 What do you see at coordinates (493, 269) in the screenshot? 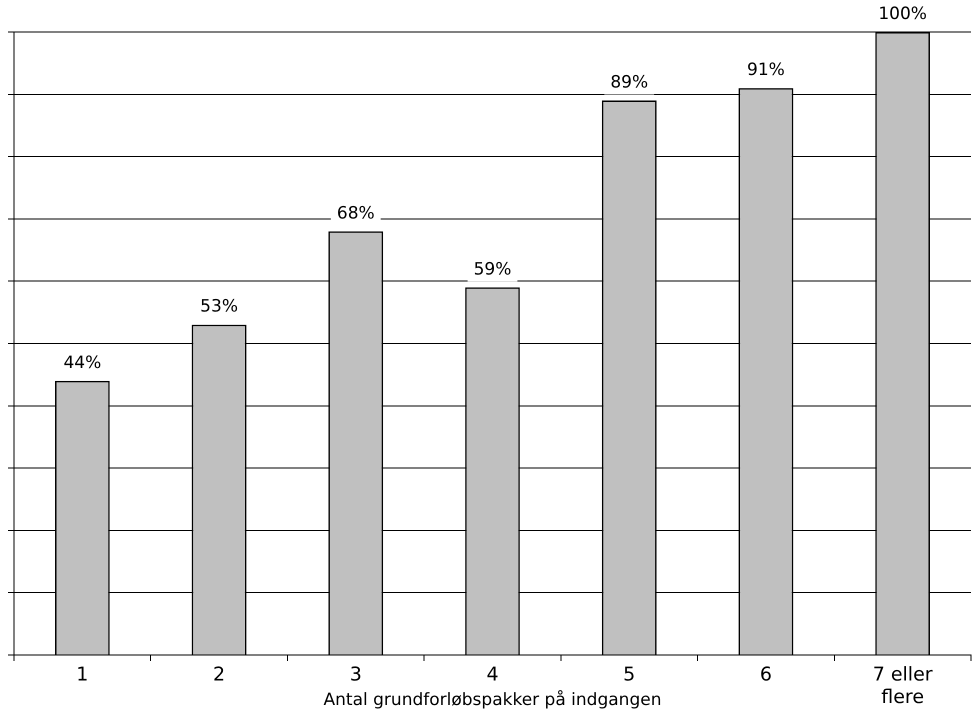
I see `data-label: 59%` at bounding box center [493, 269].